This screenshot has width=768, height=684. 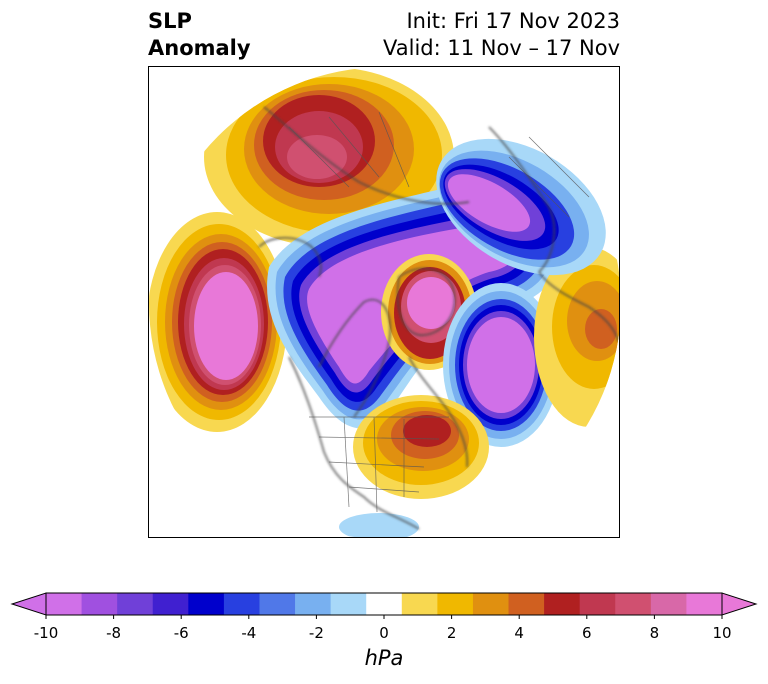 I want to click on colorbar-extend-low, so click(x=28, y=604).